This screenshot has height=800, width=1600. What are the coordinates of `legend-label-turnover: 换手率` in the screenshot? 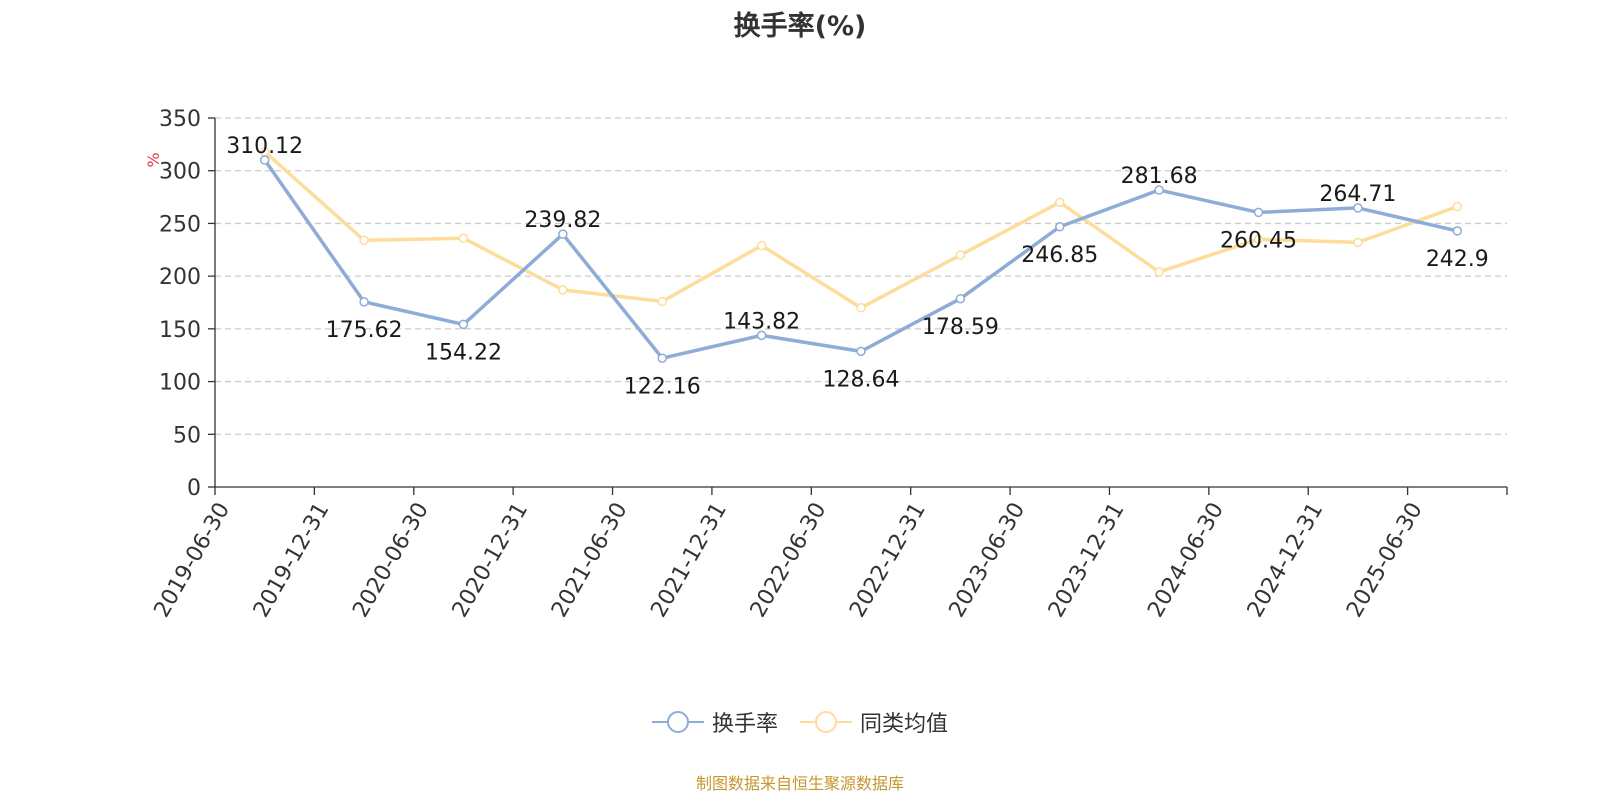 It's located at (744, 724).